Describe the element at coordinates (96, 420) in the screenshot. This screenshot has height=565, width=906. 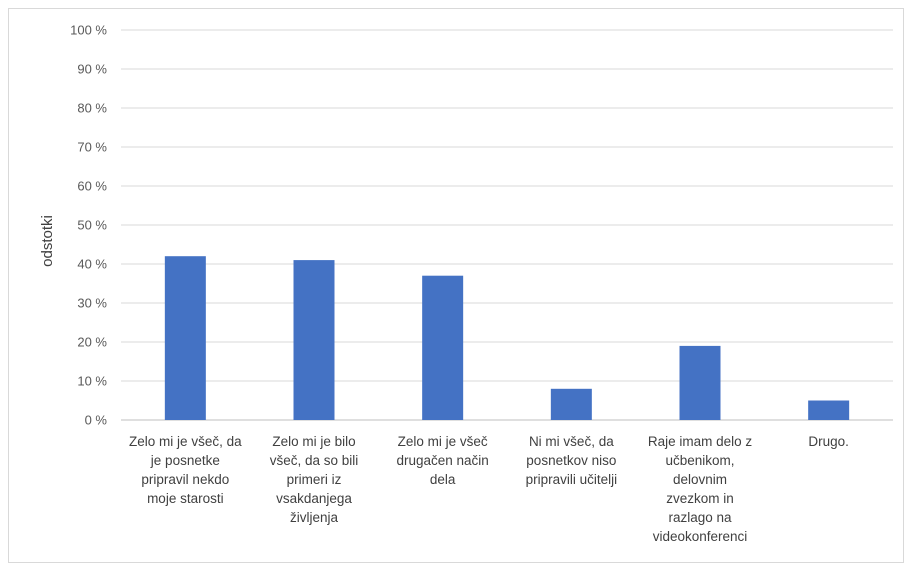
I see `y-tick-label: 0 %` at that location.